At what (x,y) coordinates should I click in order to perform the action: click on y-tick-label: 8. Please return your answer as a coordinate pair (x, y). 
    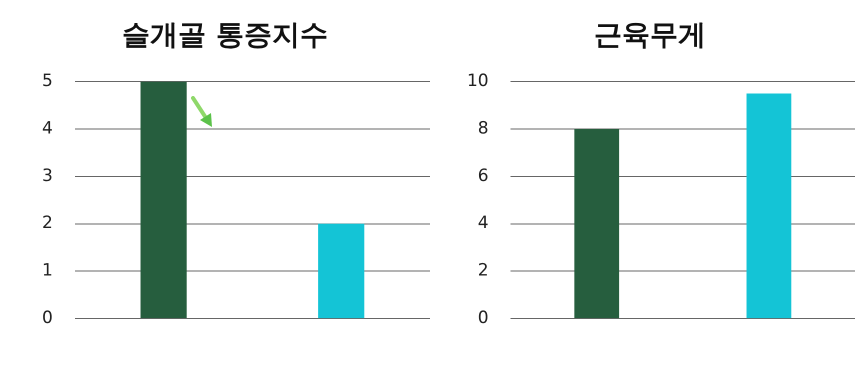
    Looking at the image, I should click on (483, 128).